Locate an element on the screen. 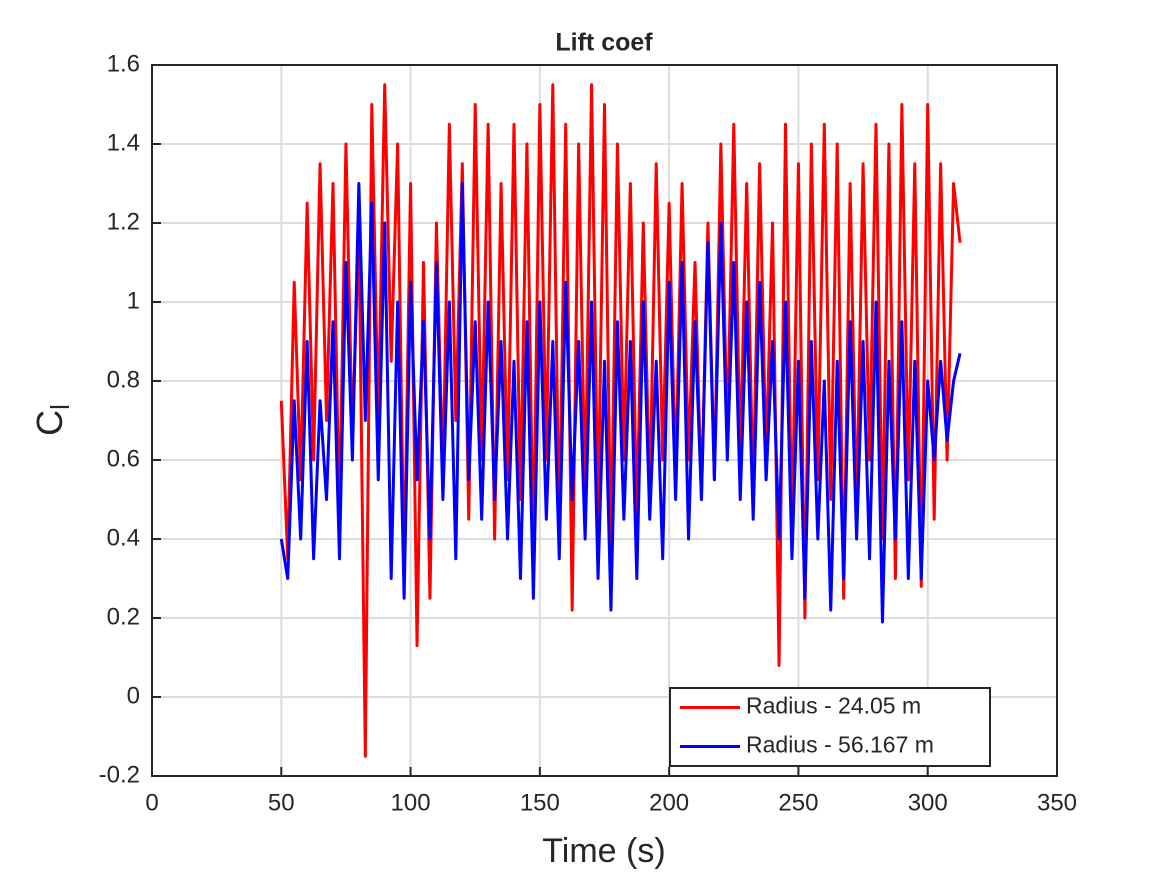  y-axis-label: Cl is located at coordinates (52, 420).